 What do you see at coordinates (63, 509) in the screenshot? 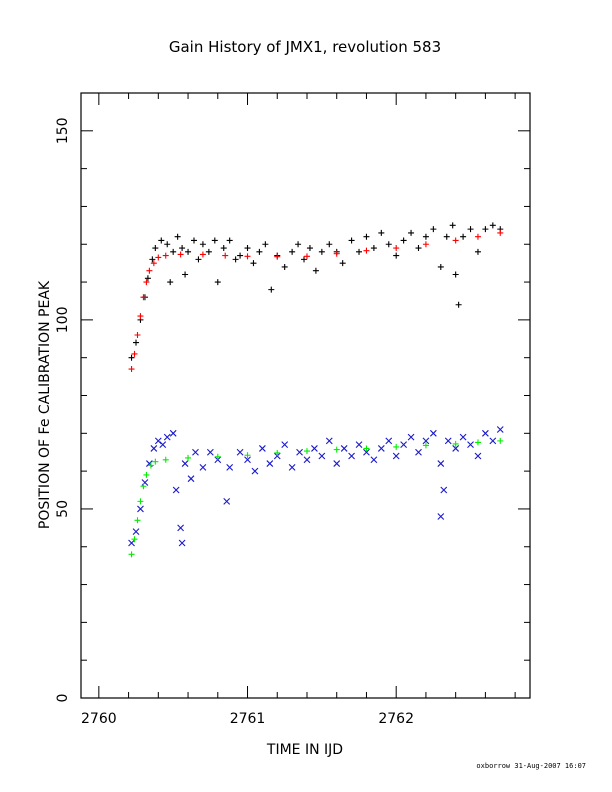
I see `y-tick-label: 50` at bounding box center [63, 509].